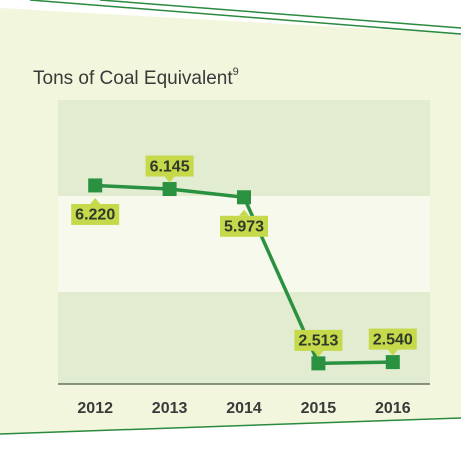  I want to click on bottom-rule, so click(230, 426).